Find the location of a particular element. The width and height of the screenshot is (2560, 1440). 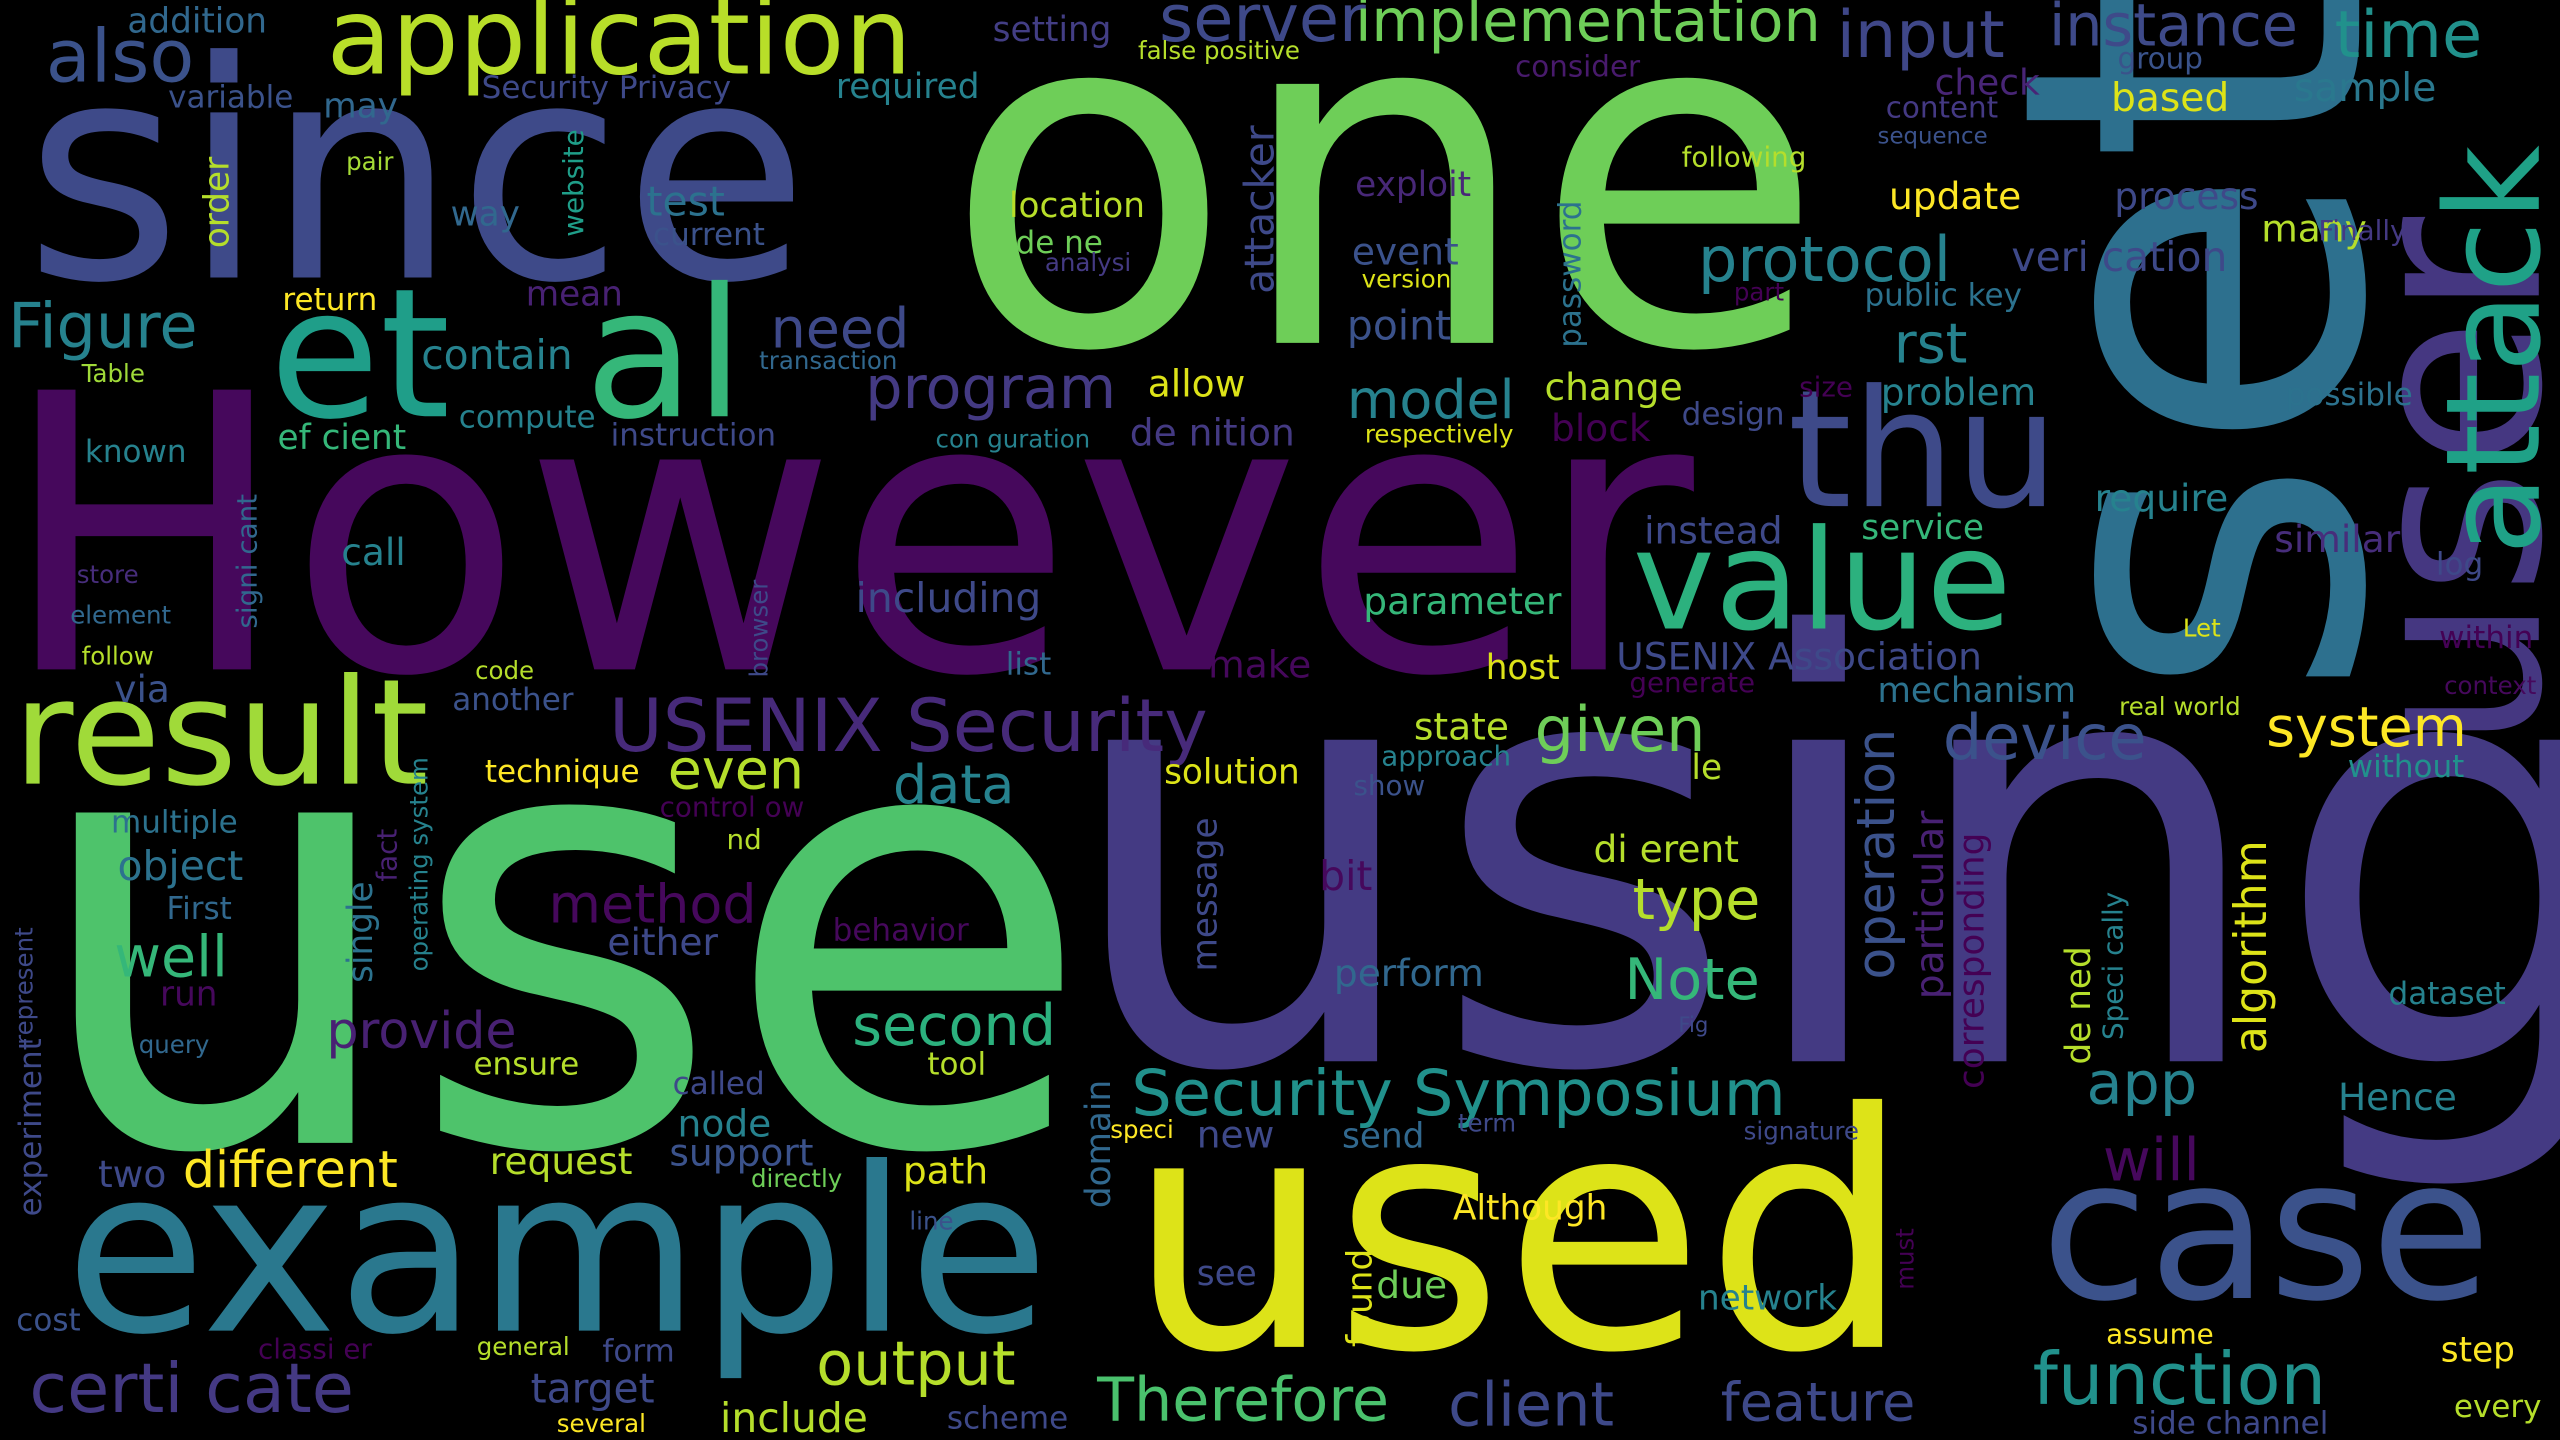

word: return is located at coordinates (329, 300).